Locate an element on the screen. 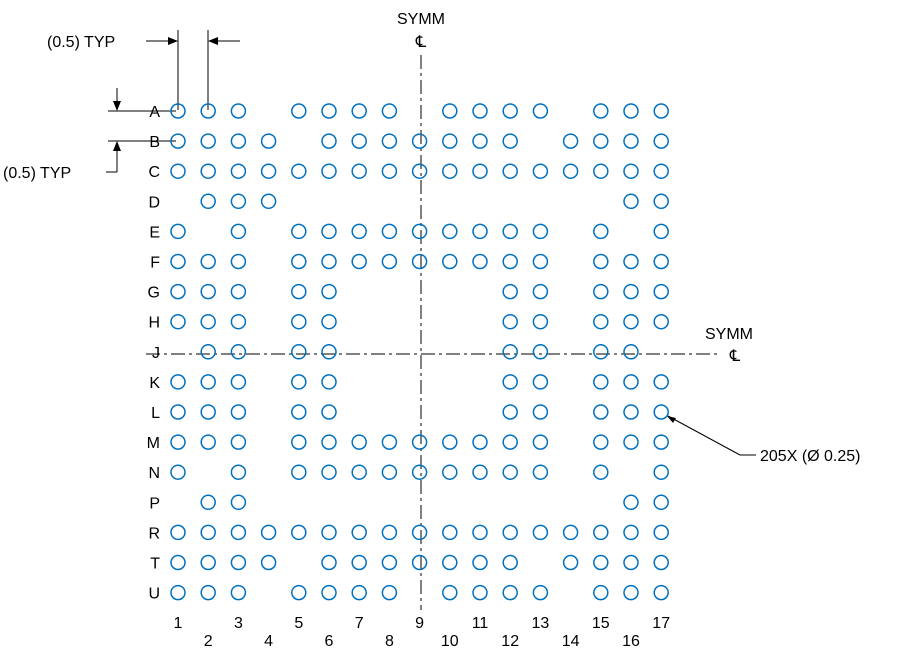 The image size is (903, 652). pad-R13 is located at coordinates (540, 532).